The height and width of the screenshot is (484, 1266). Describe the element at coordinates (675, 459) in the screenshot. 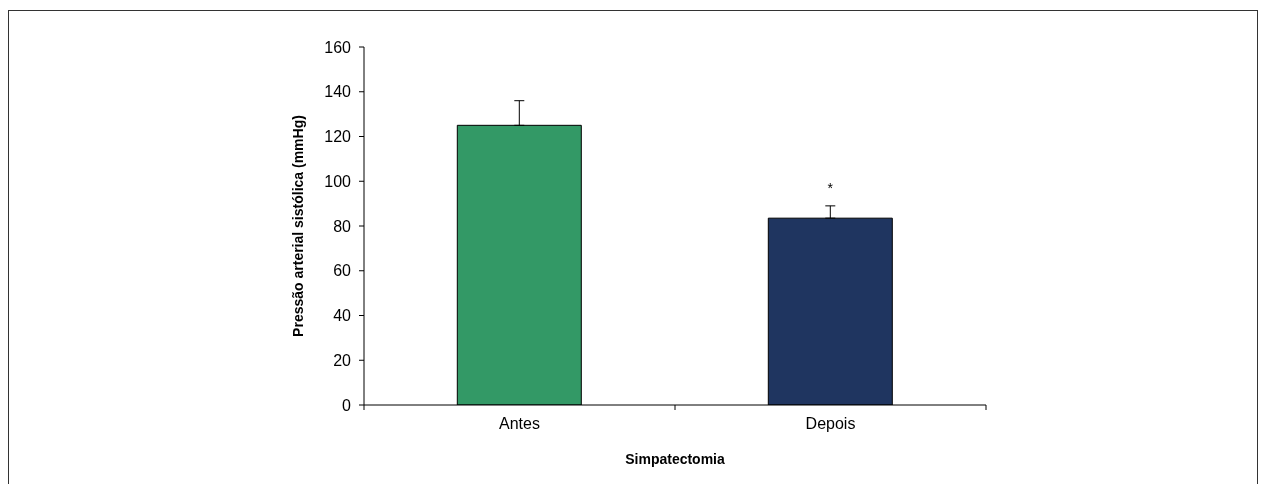

I see `x-axis-title: Simpatectomia` at that location.